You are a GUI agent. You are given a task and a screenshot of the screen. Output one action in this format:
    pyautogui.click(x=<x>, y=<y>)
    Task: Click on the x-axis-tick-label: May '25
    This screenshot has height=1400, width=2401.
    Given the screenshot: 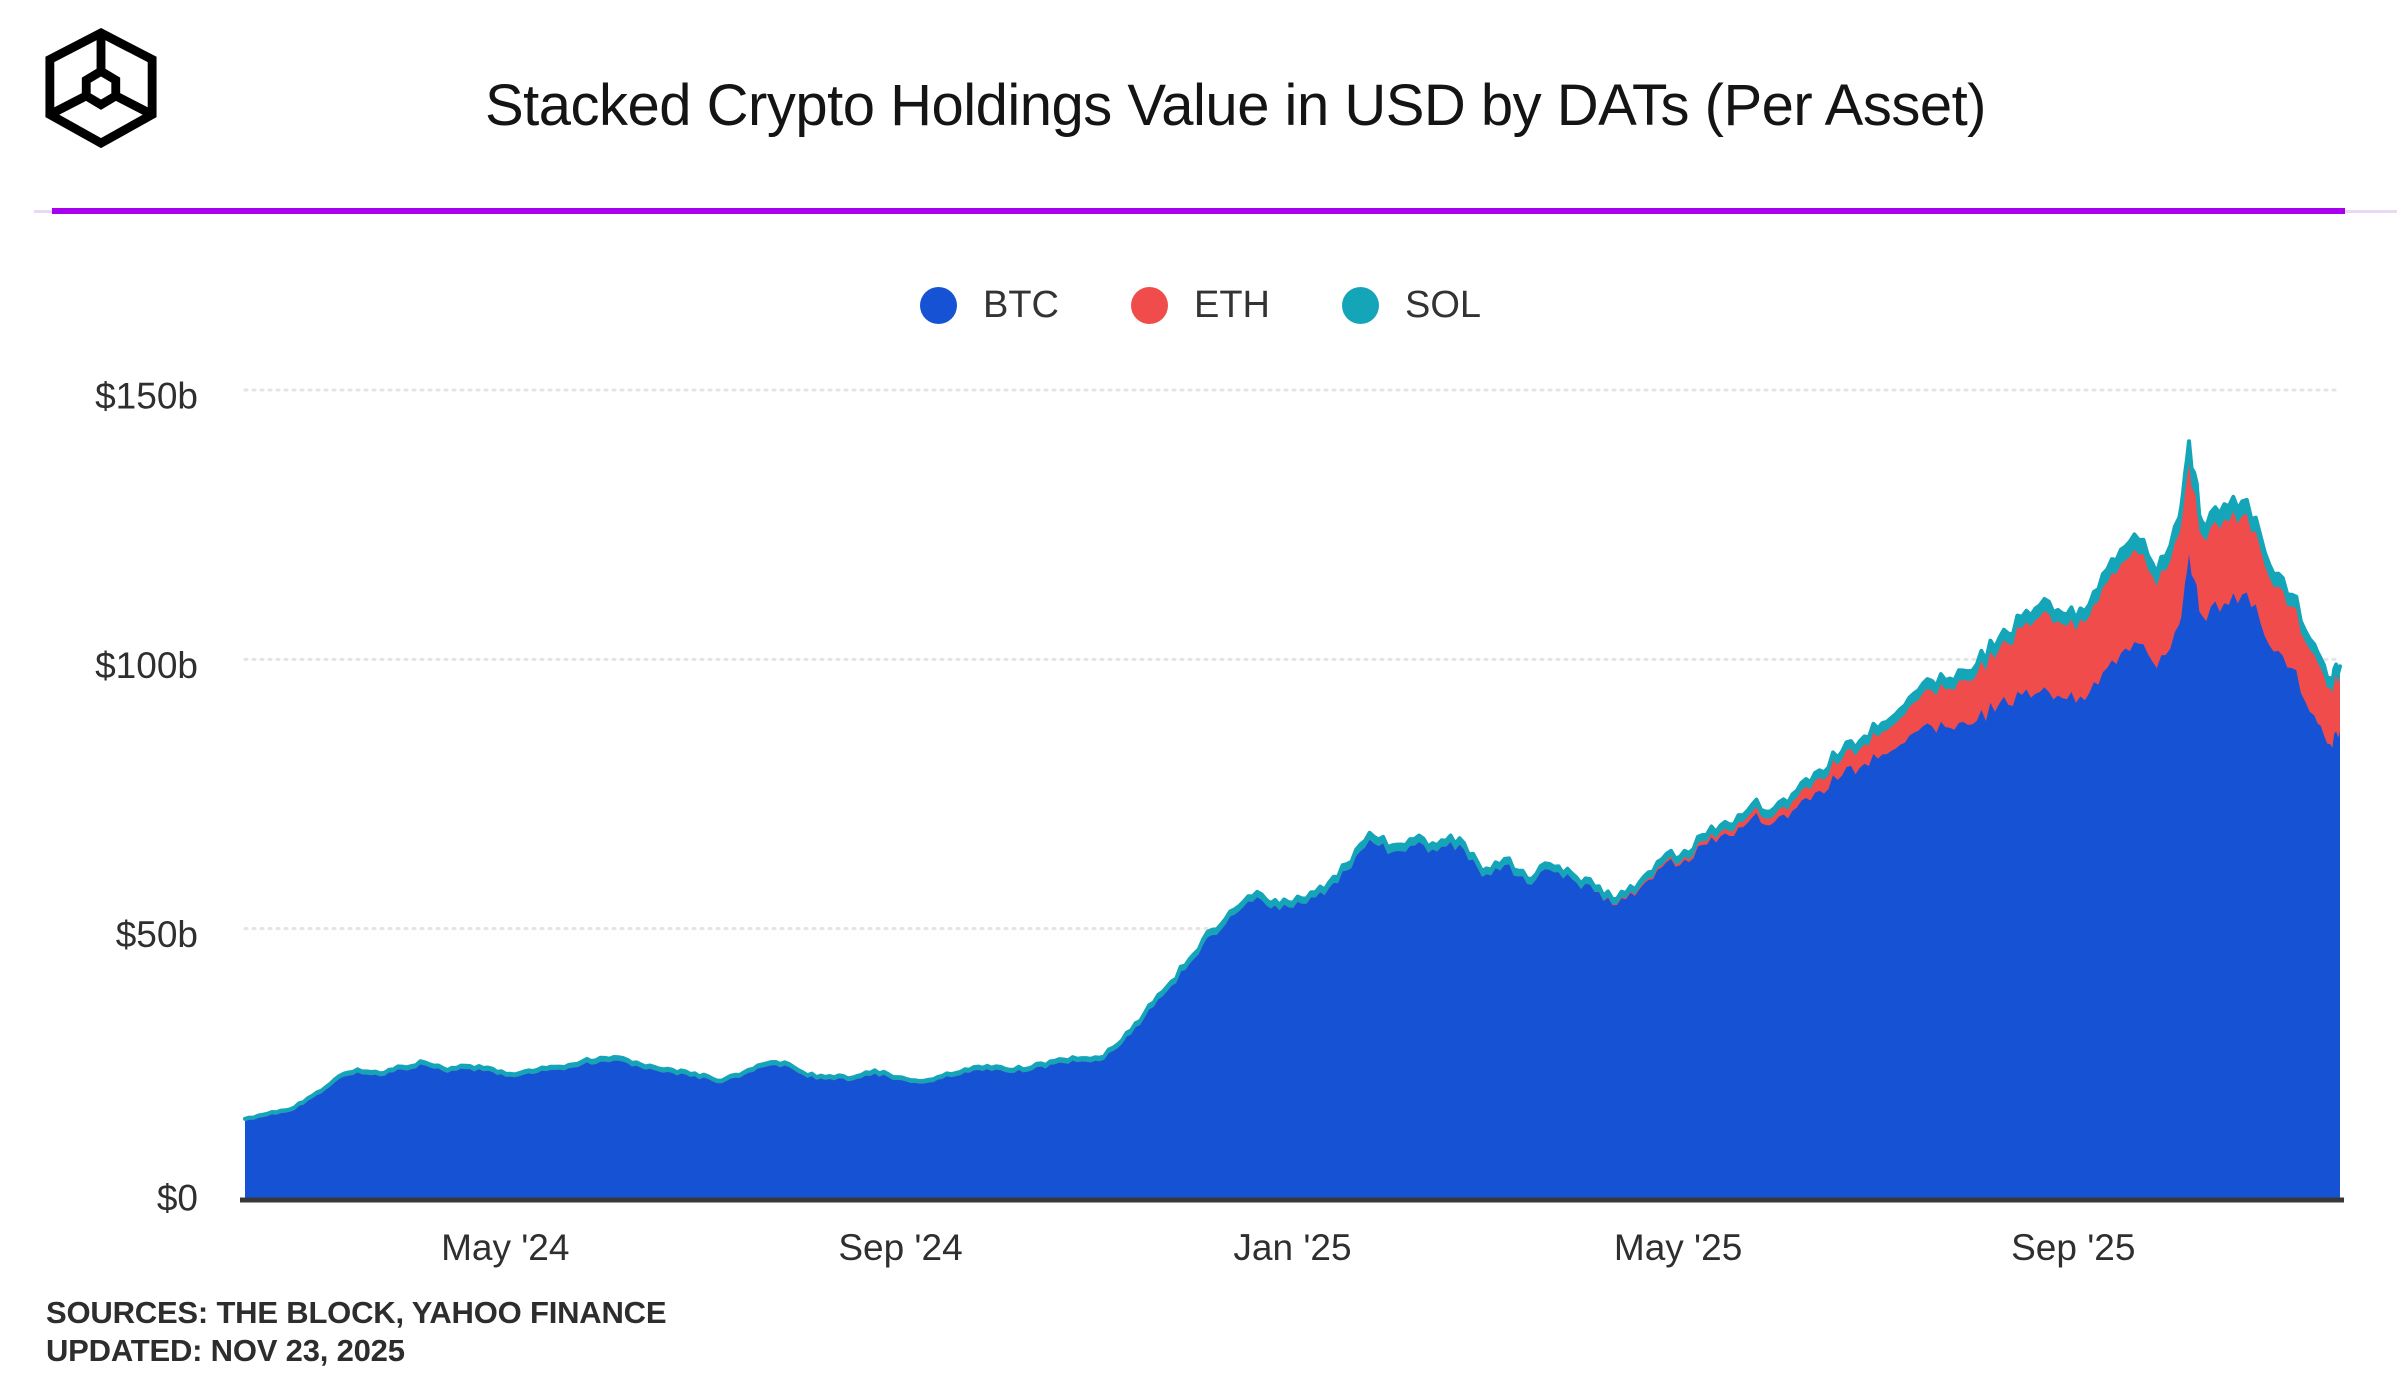 What is the action you would take?
    pyautogui.click(x=1678, y=1247)
    